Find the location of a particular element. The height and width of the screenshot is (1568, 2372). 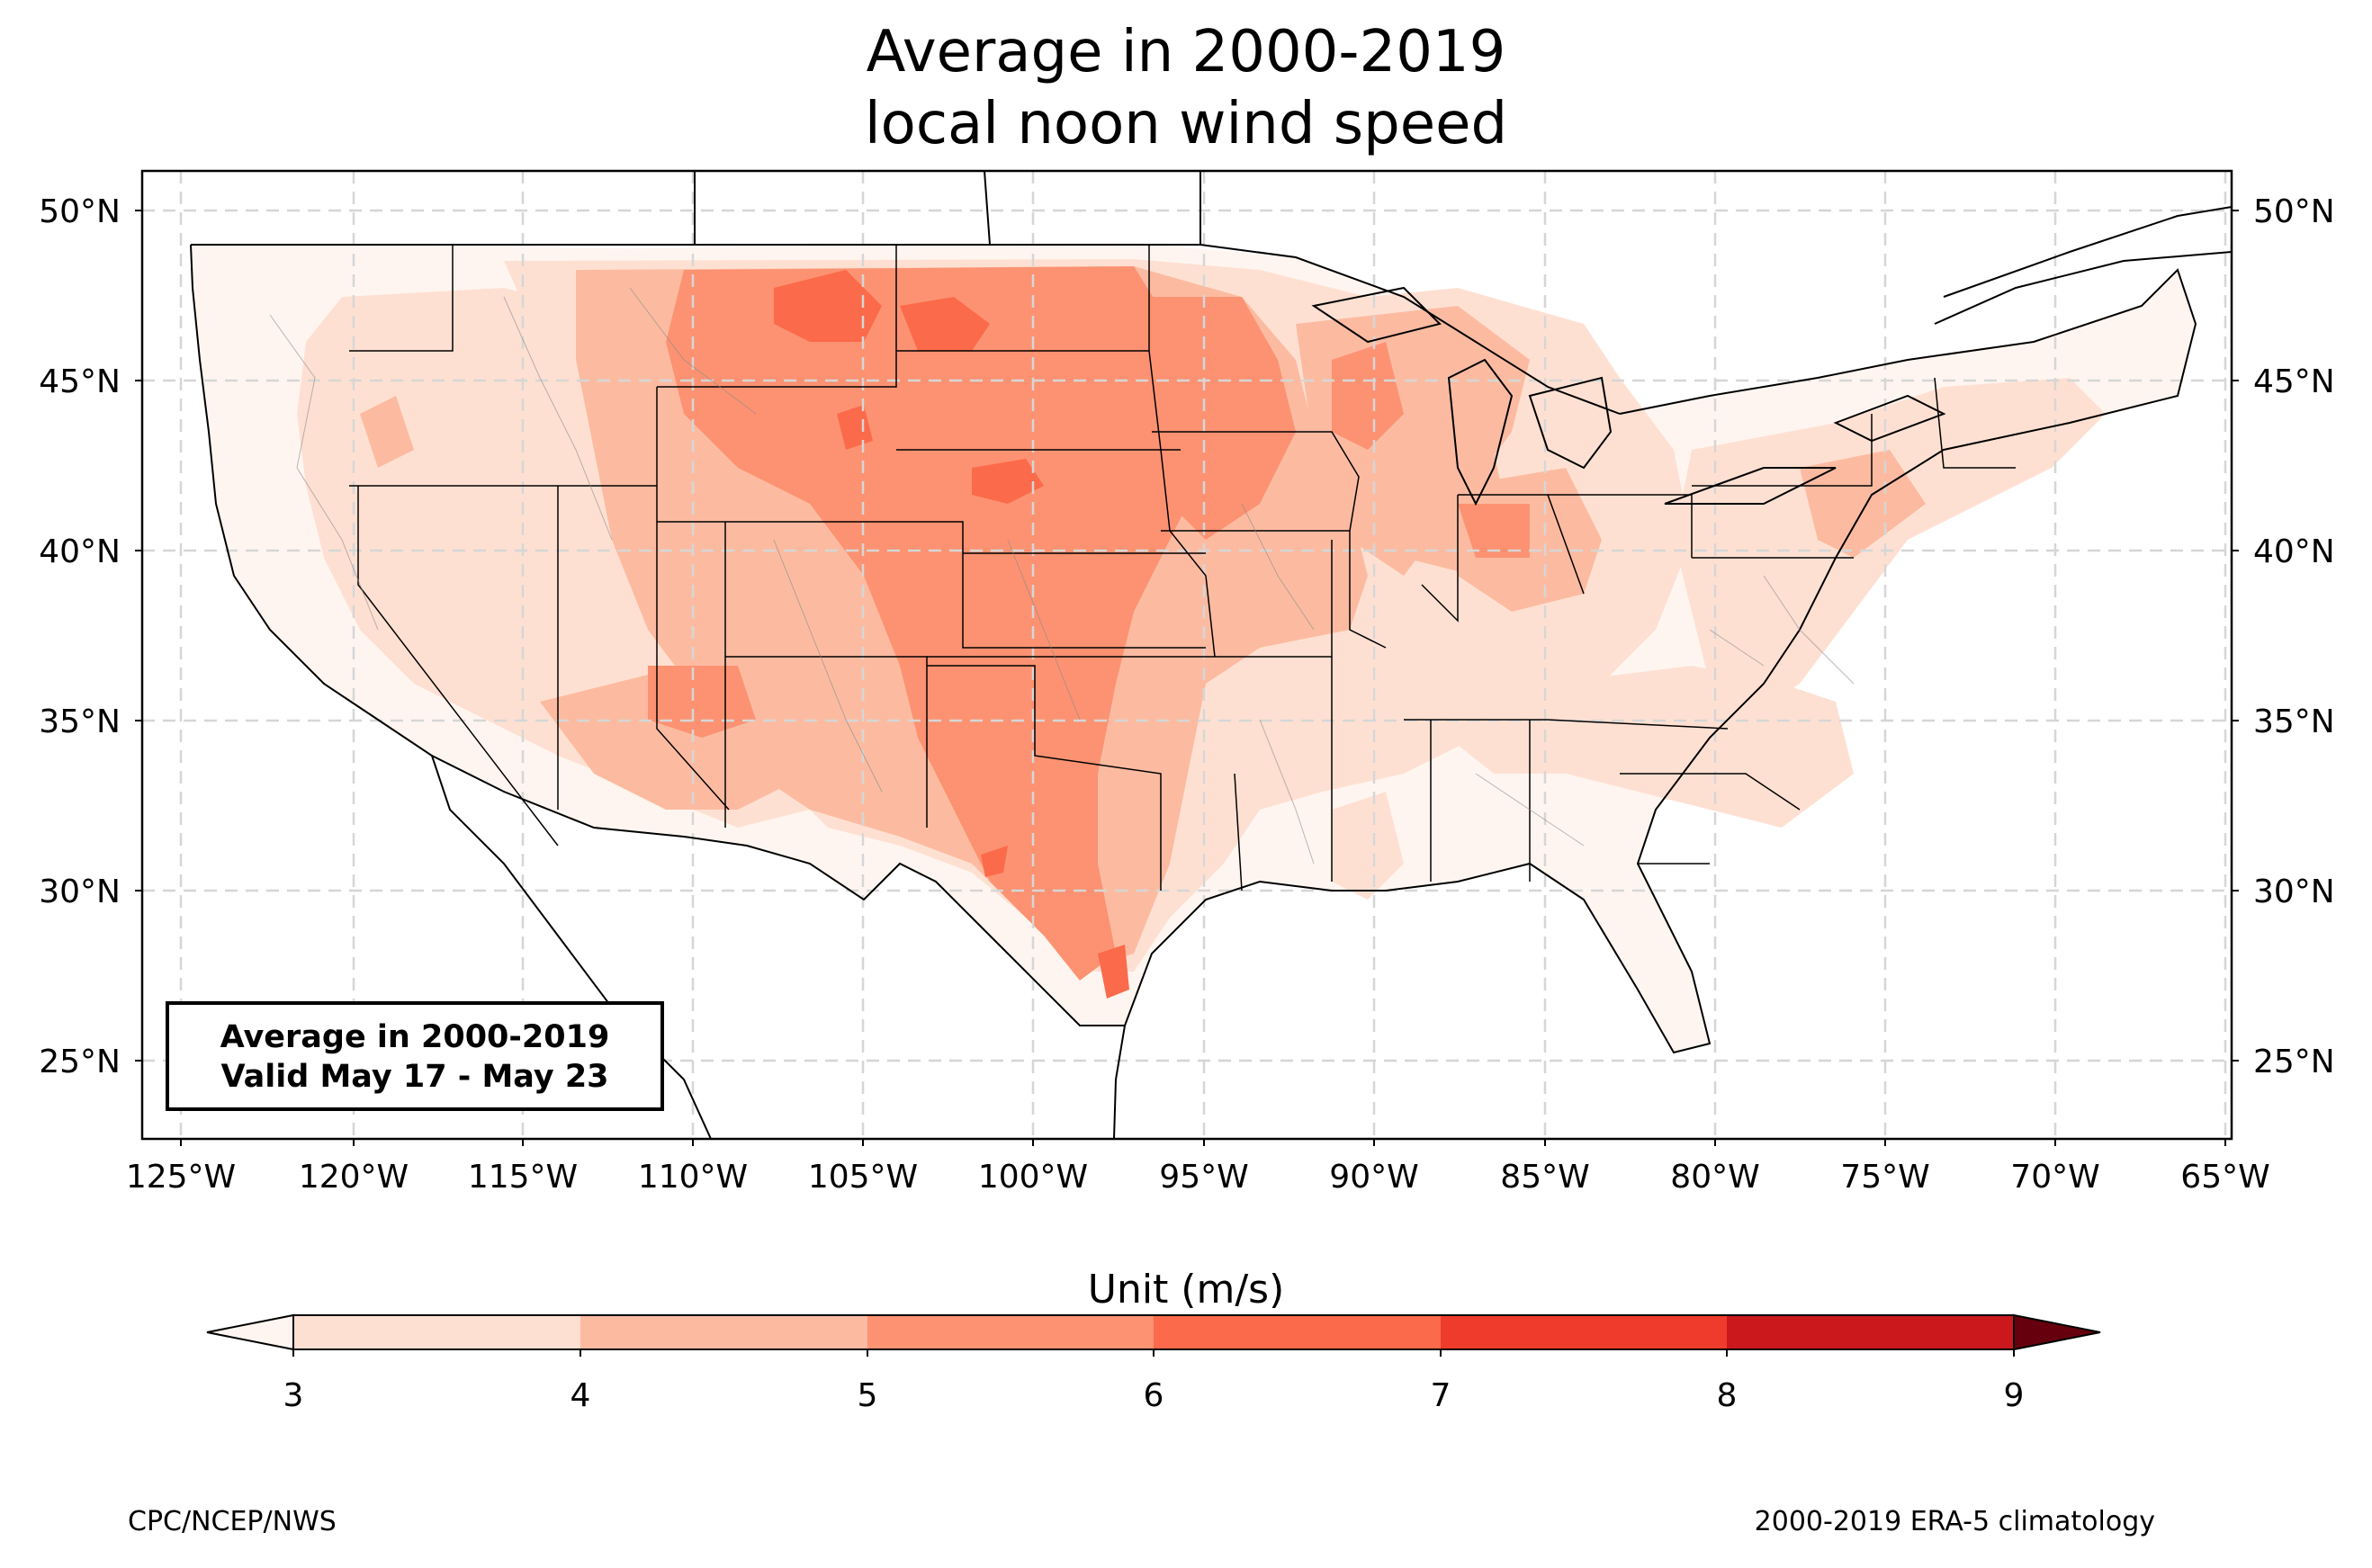

lon-label: 120°W is located at coordinates (354, 1177).